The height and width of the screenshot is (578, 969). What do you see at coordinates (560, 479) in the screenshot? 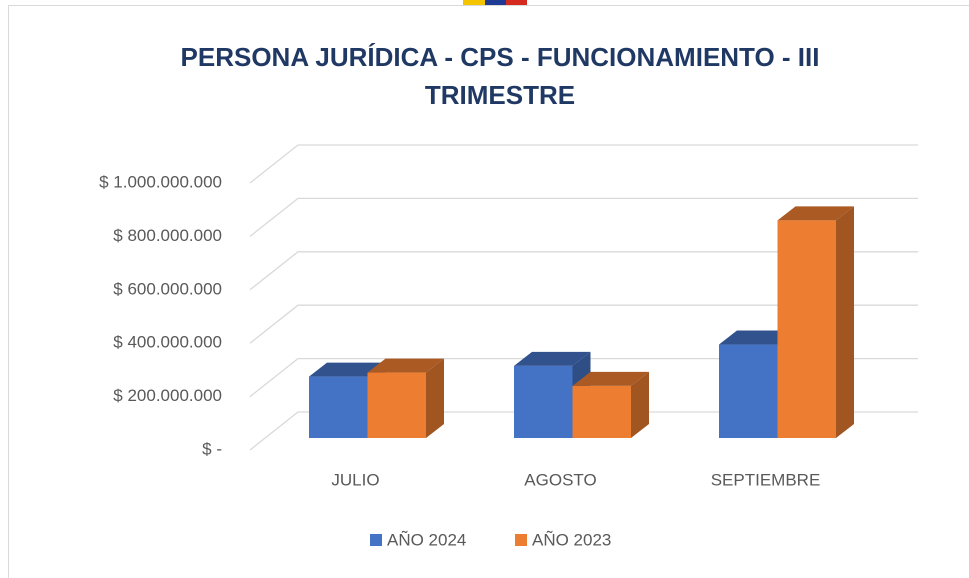
I see `x-tick-label: AGOSTO` at bounding box center [560, 479].